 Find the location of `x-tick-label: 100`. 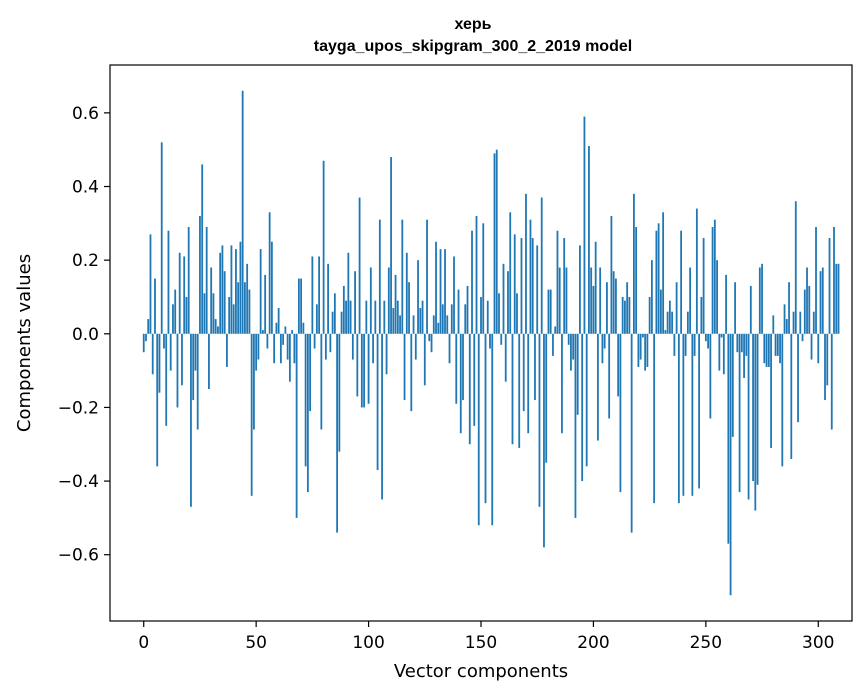

x-tick-label: 100 is located at coordinates (368, 643).